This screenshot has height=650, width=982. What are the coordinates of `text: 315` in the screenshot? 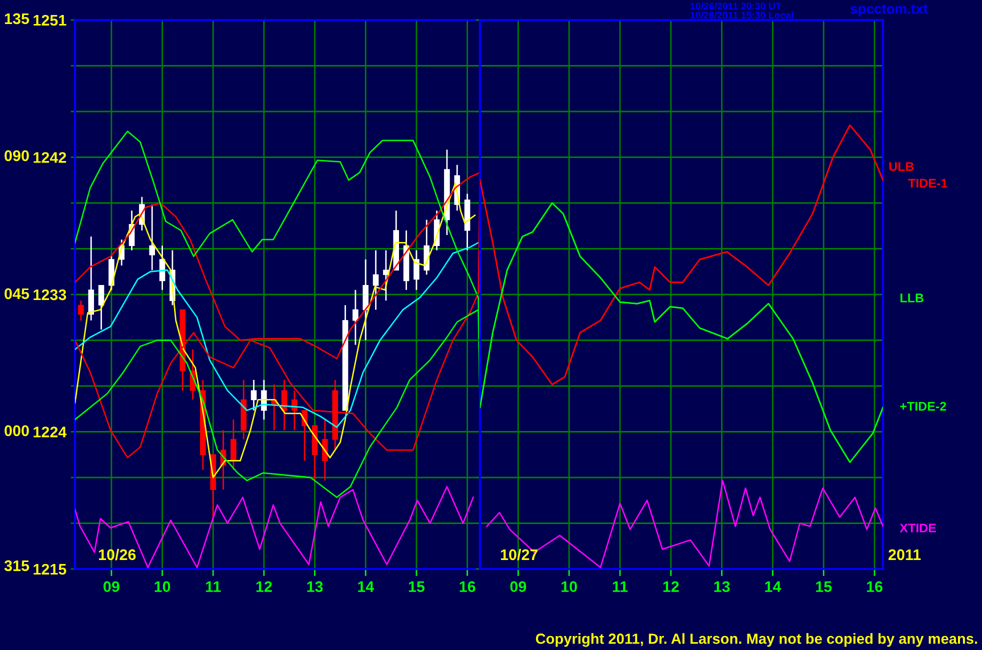 It's located at (17, 566).